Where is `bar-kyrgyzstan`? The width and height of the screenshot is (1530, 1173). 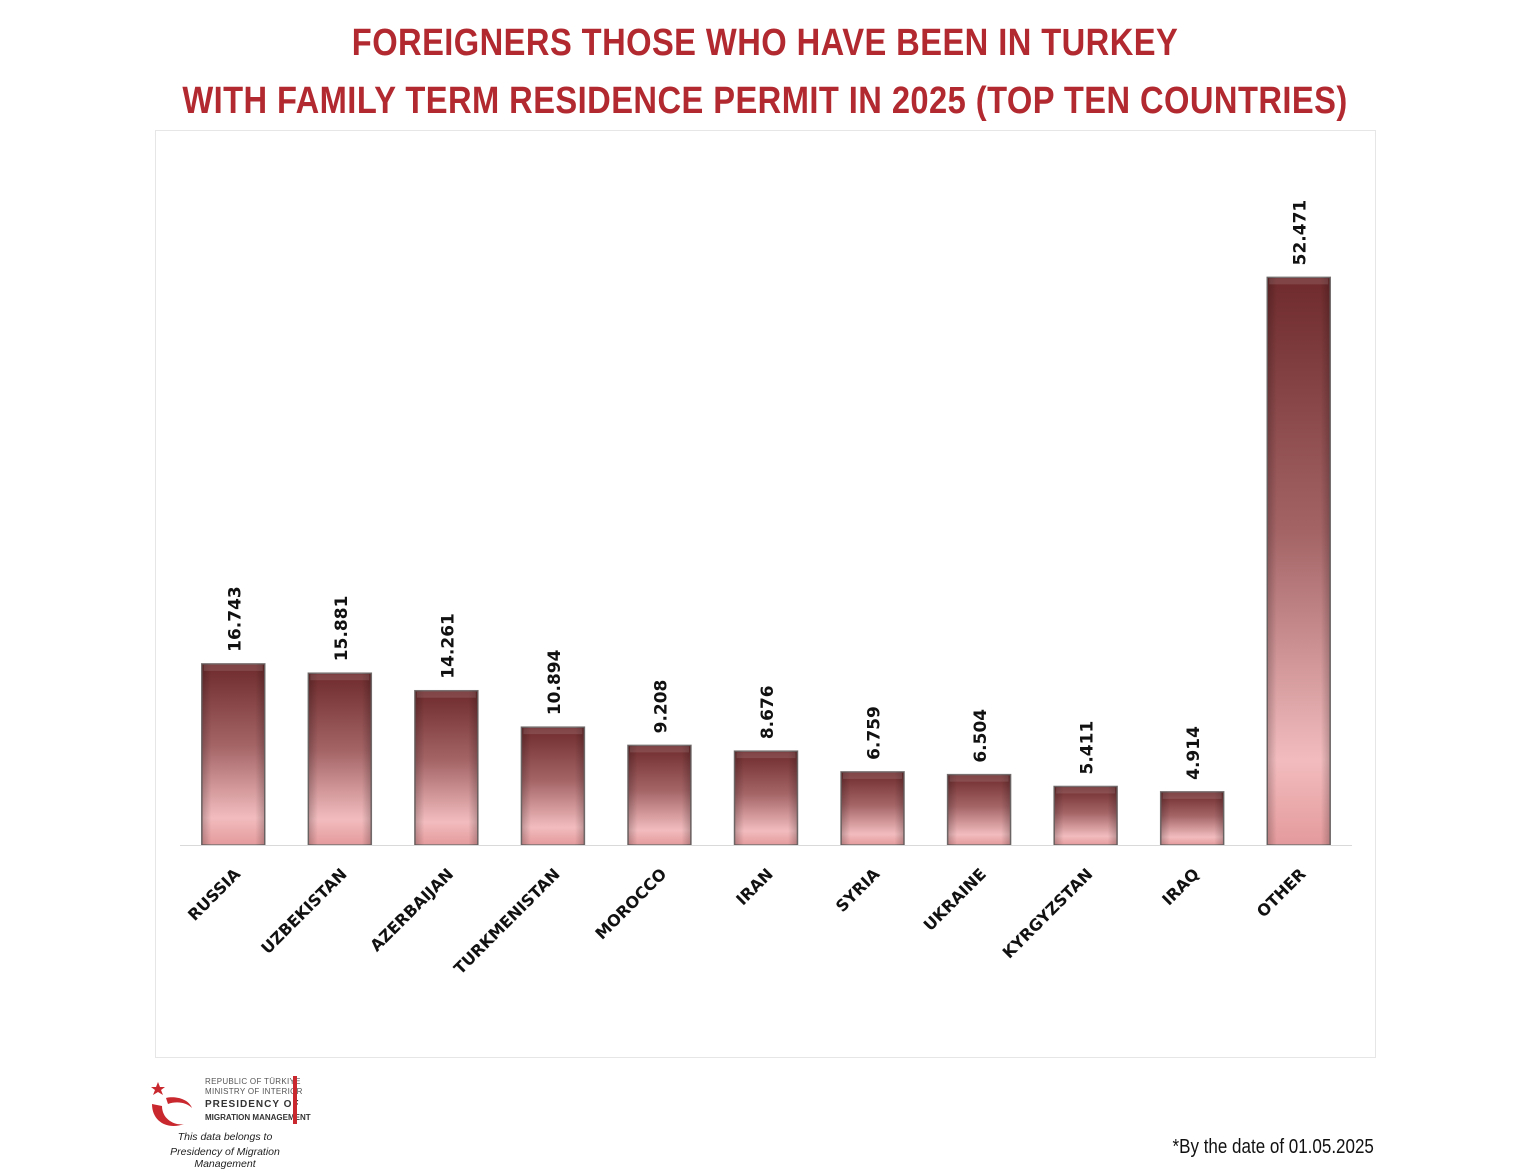 bar-kyrgyzstan is located at coordinates (1085, 815).